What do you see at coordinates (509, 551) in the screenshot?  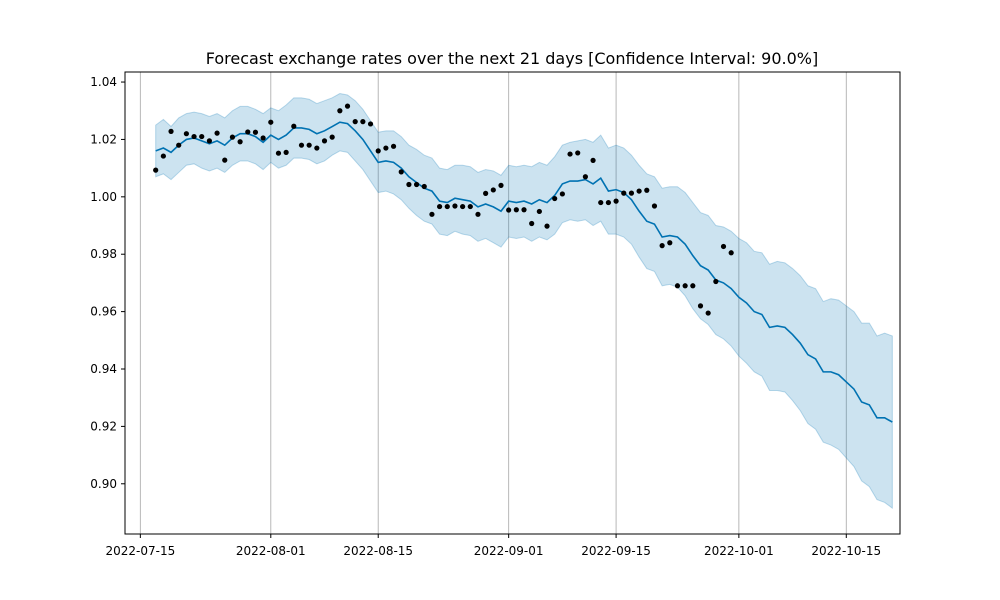 I see `x-tick-label: 2022-09-01` at bounding box center [509, 551].